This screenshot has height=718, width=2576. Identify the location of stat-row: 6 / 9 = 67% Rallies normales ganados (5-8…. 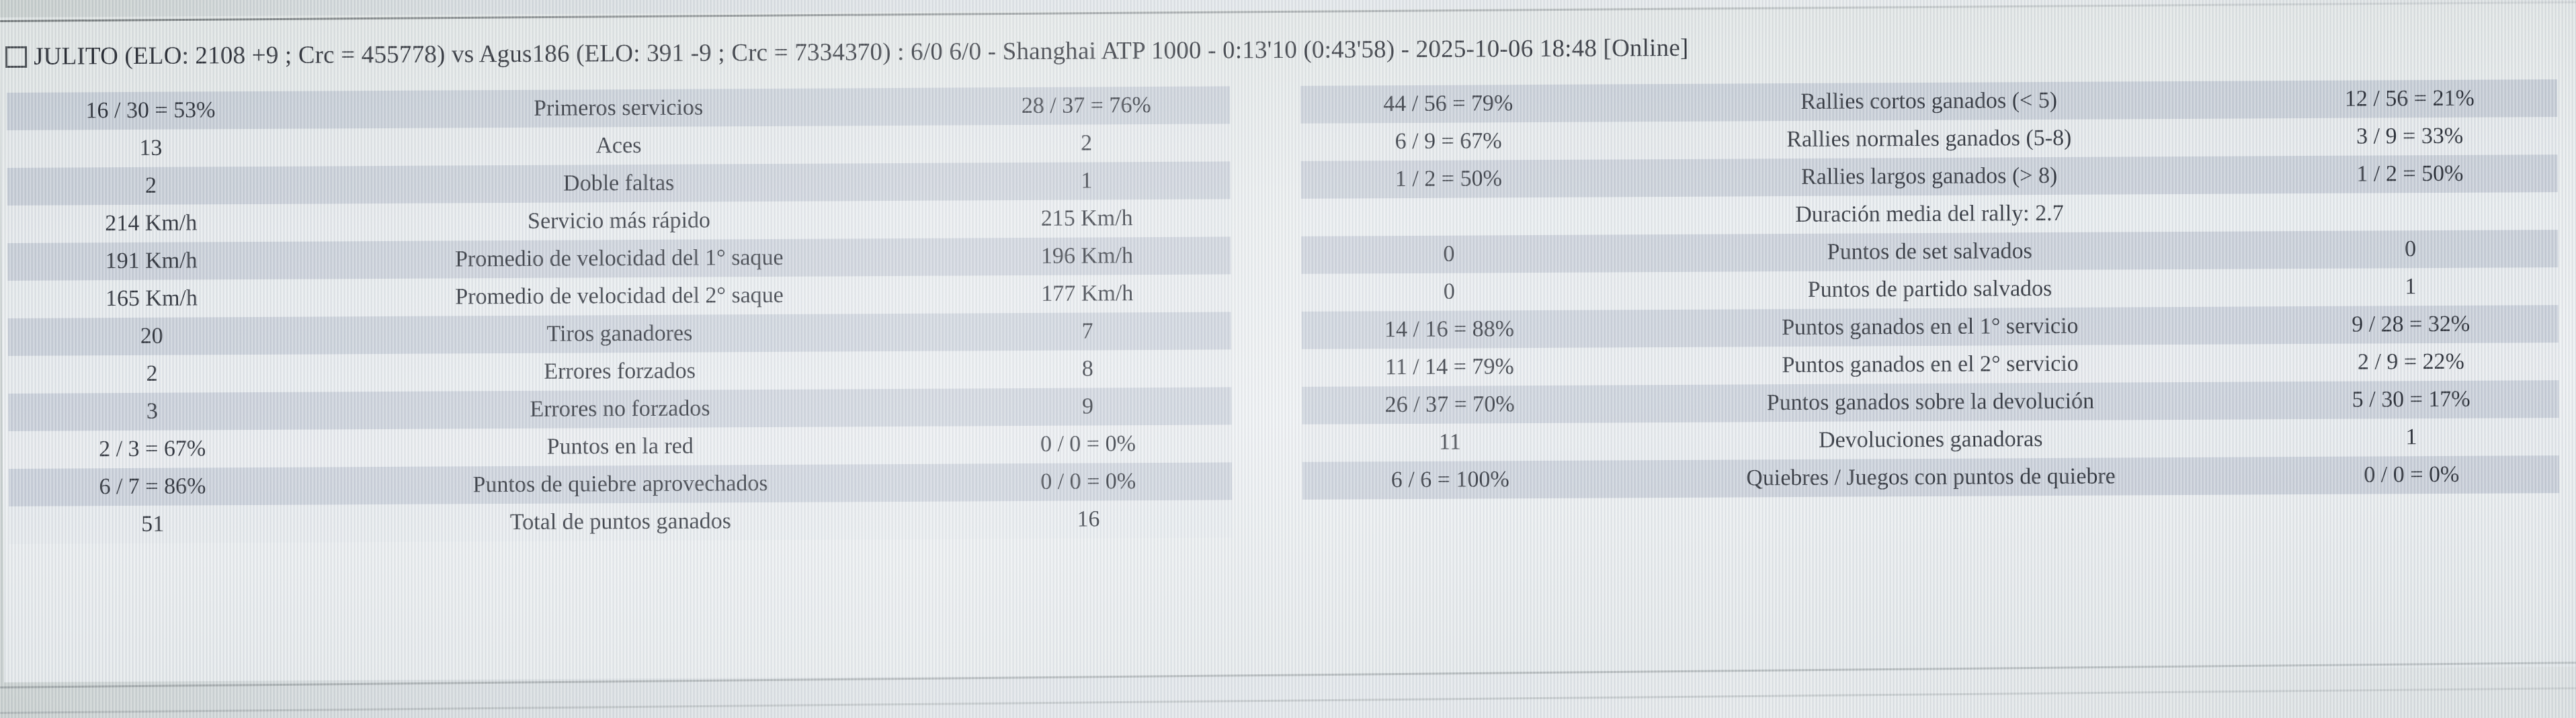
(1929, 139).